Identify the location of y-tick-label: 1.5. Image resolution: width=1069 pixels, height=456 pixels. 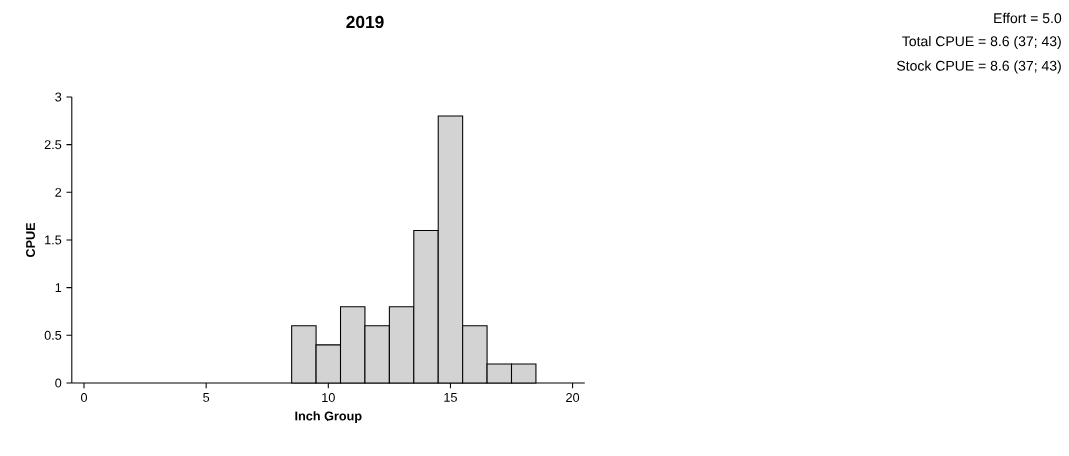
(53, 240).